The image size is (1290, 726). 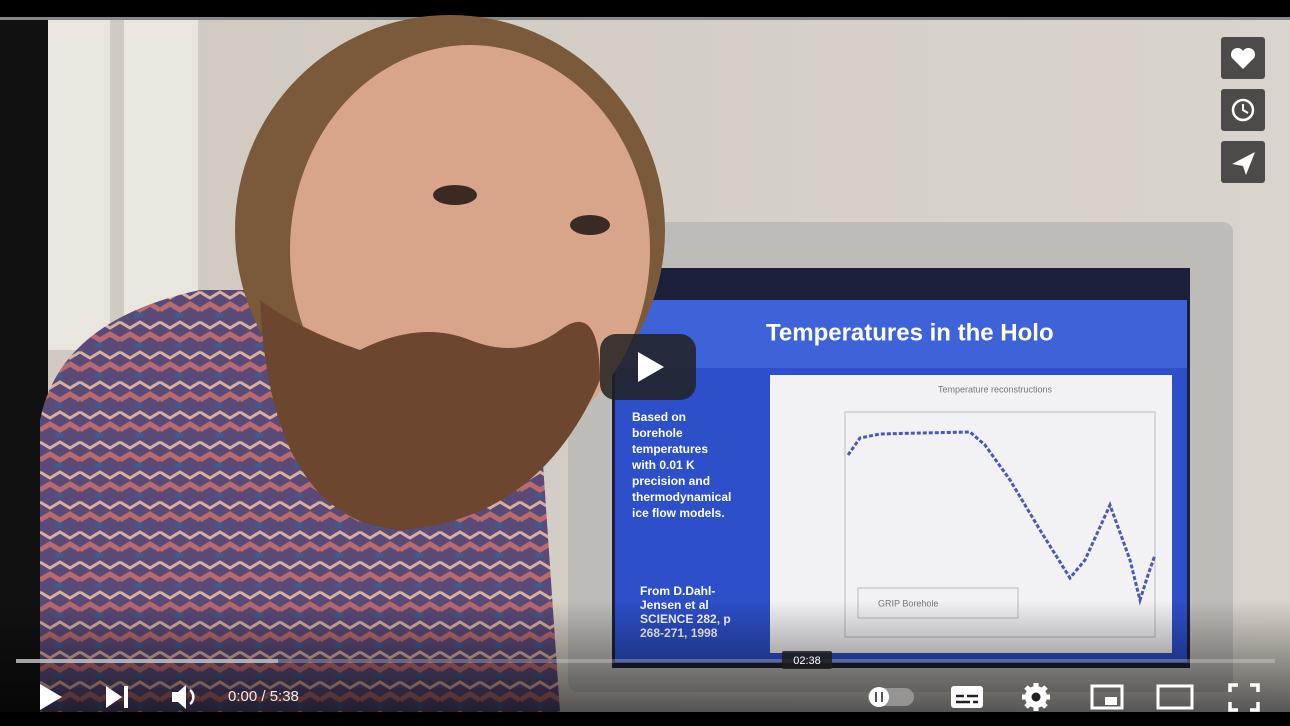 I want to click on caption-line: Based on, so click(x=659, y=417).